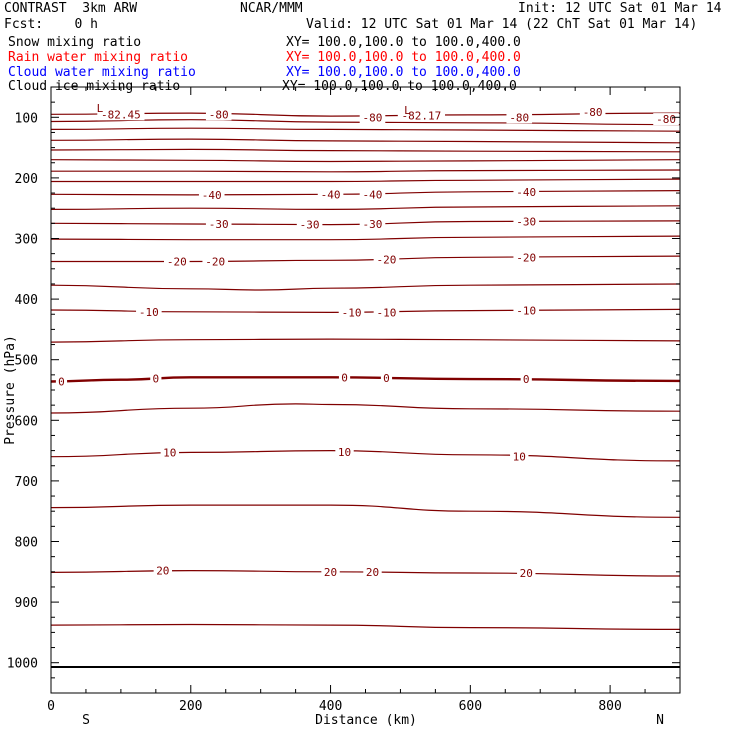 This screenshot has height=740, width=740. Describe the element at coordinates (609, 706) in the screenshot. I see `x-tick-label: 800` at that location.